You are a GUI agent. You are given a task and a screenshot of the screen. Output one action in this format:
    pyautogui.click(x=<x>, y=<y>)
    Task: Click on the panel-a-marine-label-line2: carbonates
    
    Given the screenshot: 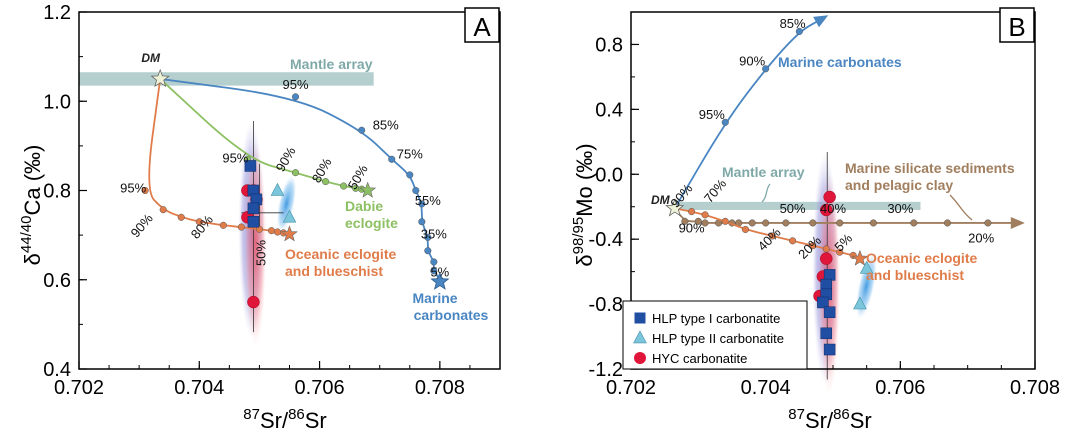 What is the action you would take?
    pyautogui.click(x=451, y=315)
    